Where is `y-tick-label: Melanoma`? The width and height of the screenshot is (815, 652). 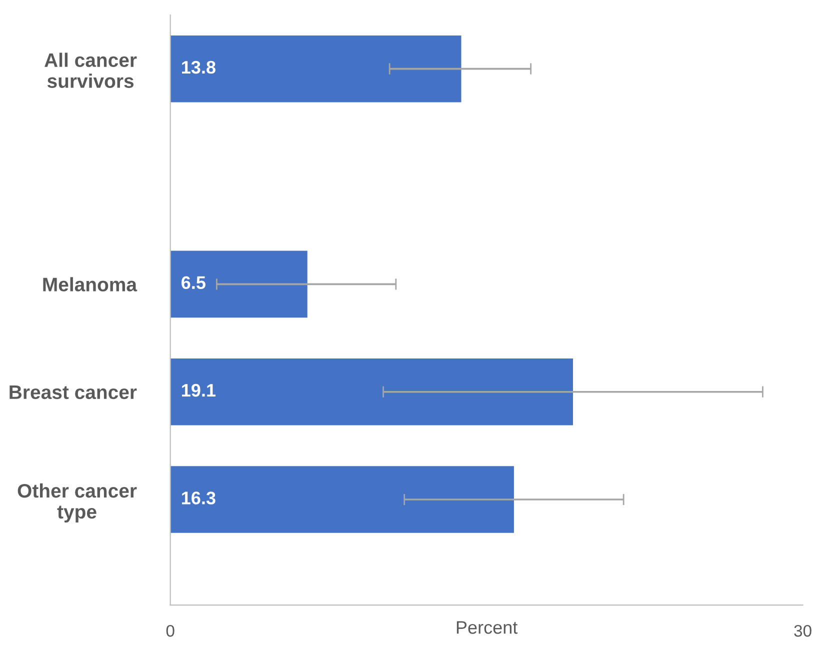
y-tick-label: Melanoma is located at coordinates (90, 284).